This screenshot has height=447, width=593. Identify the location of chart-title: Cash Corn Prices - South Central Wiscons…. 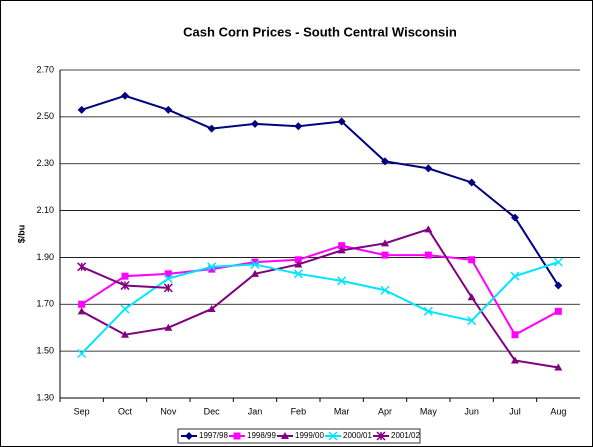
(320, 31).